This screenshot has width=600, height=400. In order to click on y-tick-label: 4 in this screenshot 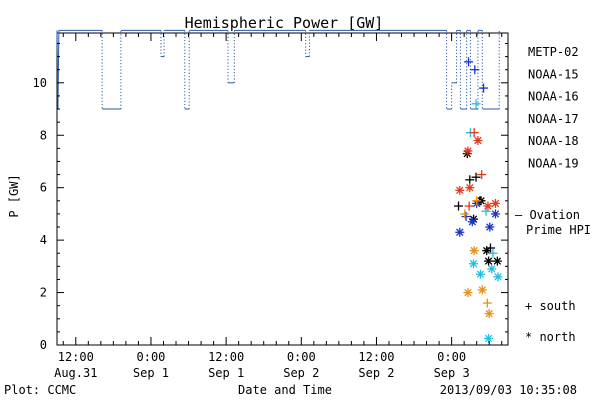, I will do `click(43, 240)`.